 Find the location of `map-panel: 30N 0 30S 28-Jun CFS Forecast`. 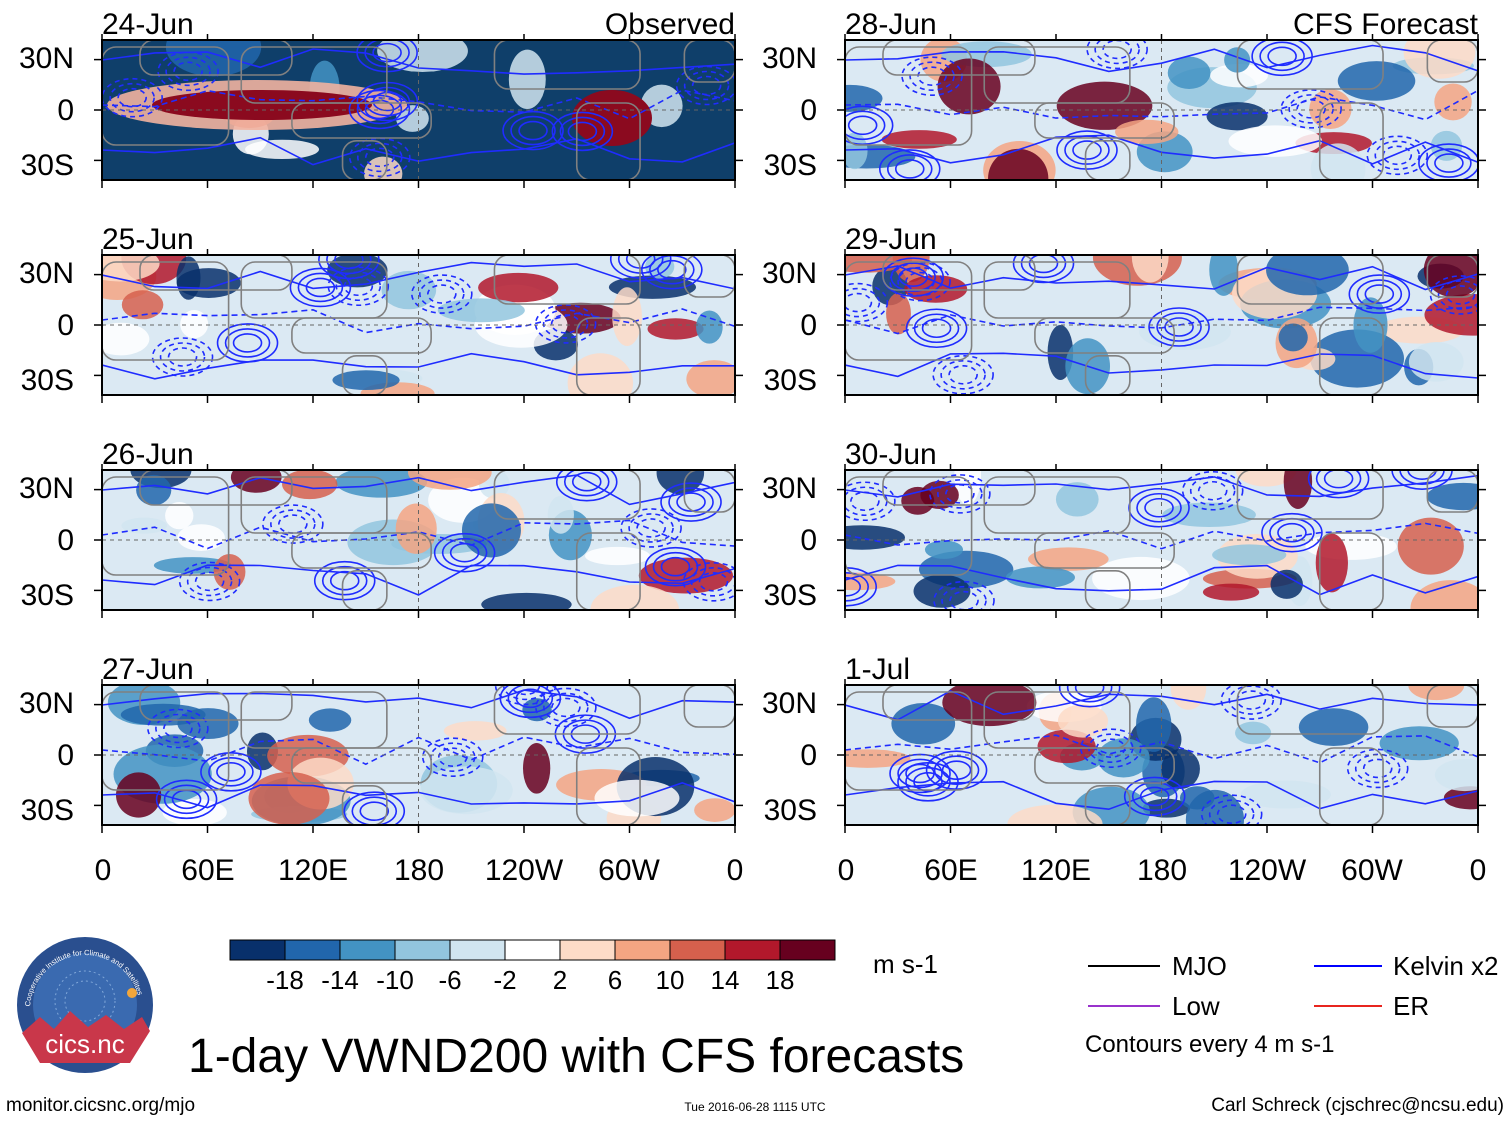

map-panel: 30N 0 30S 28-Jun CFS Forecast is located at coordinates (1124, 98).